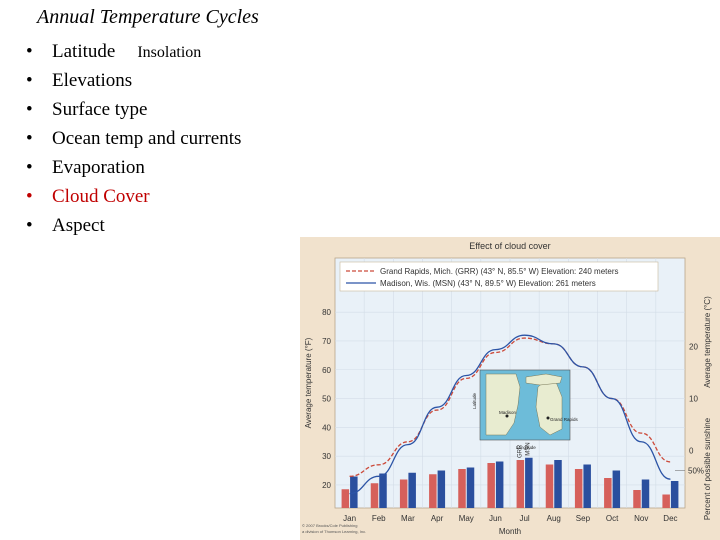 The height and width of the screenshot is (540, 720). I want to click on chart-title: Effect of cloud cover, so click(509, 246).